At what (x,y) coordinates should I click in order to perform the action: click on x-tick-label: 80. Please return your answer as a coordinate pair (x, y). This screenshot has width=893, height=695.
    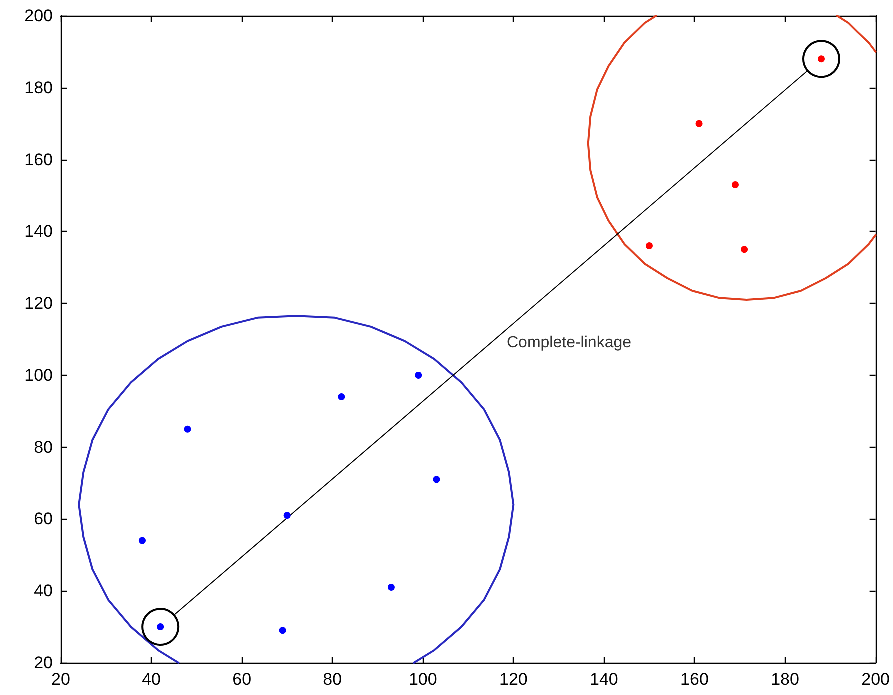
    Looking at the image, I should click on (332, 679).